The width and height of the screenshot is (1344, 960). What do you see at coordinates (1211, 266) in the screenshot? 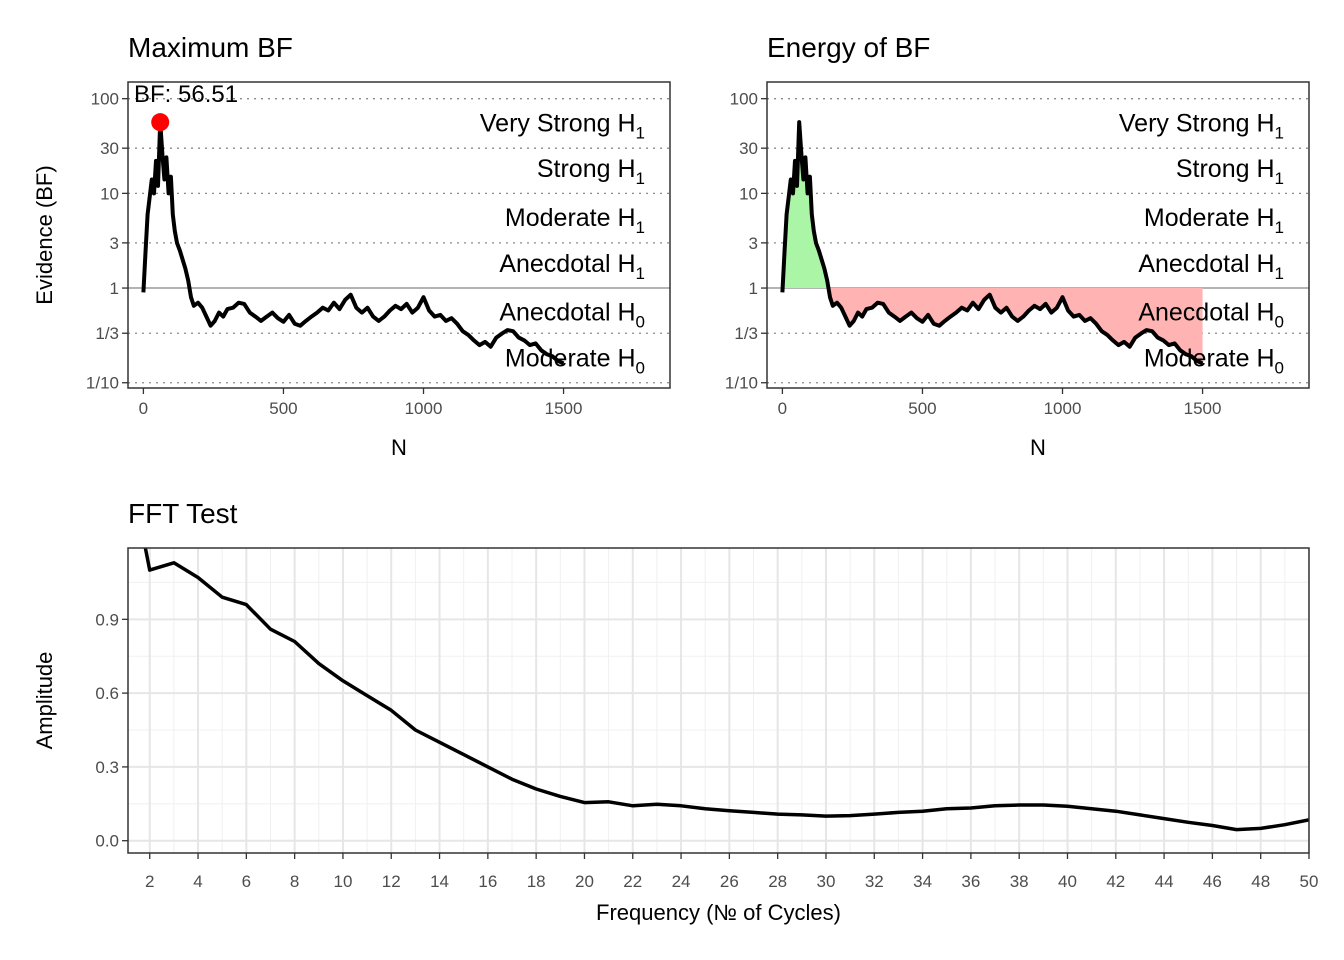
I see `energy-bf-band-label: Anecdotal H1` at bounding box center [1211, 266].